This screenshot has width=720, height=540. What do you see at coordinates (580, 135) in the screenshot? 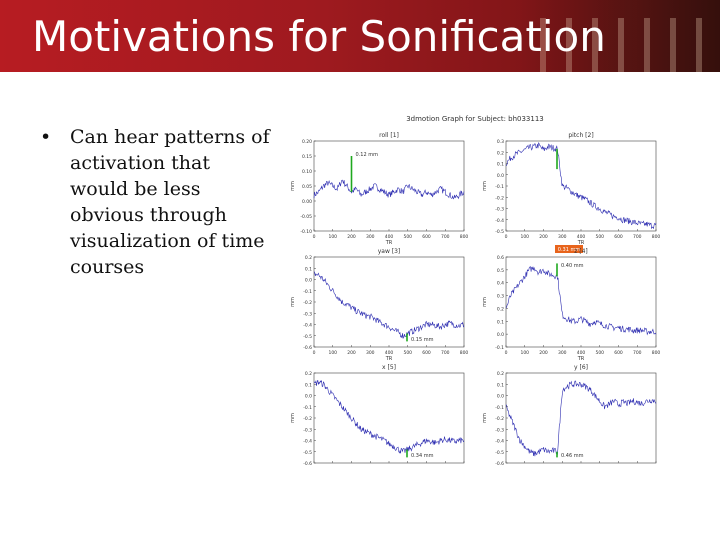
I see `panel-title-p1: pitch [2]` at bounding box center [580, 135].